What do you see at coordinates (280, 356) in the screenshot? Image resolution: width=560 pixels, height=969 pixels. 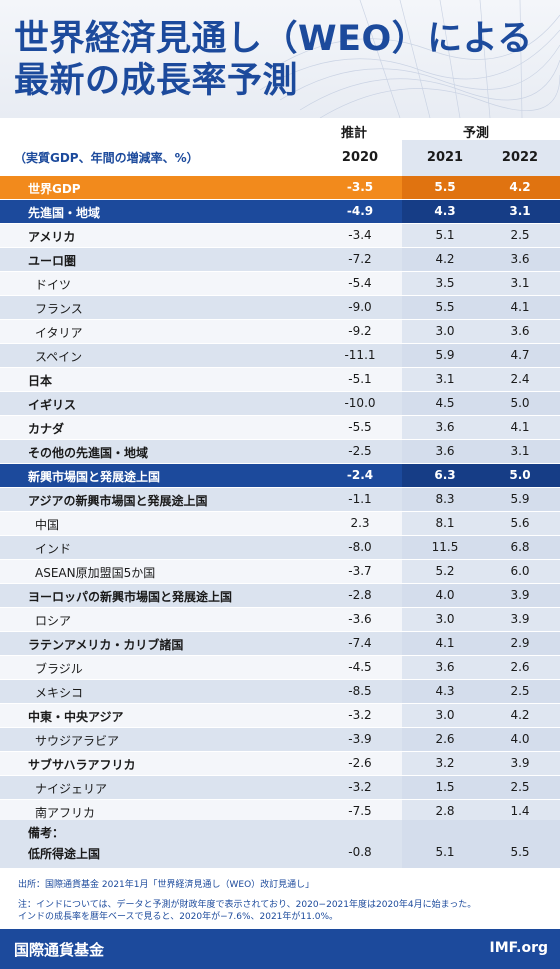 I see `table-row: スペイン -11.1 5.9 4.7` at bounding box center [280, 356].